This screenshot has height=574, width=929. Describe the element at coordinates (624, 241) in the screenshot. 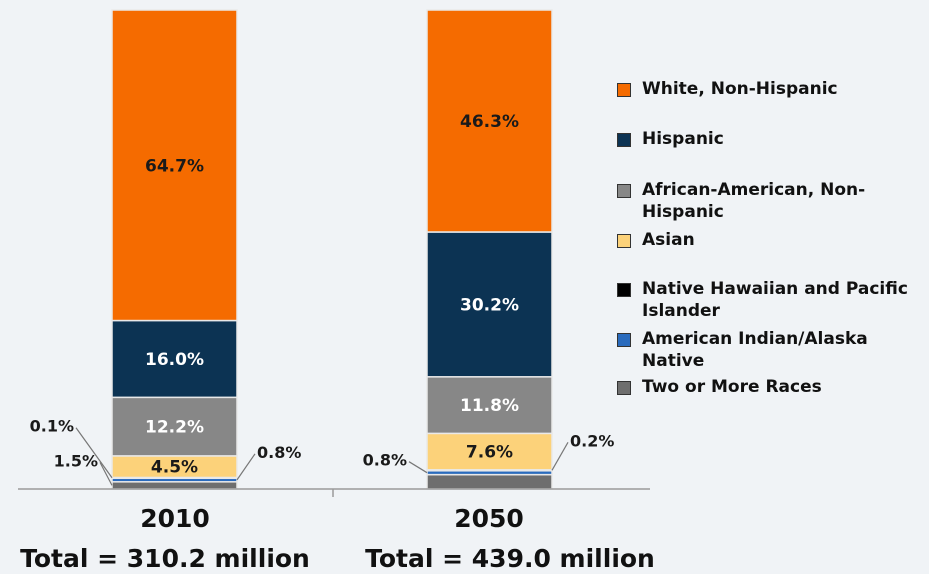

I see `legend-swatch-asian` at that location.